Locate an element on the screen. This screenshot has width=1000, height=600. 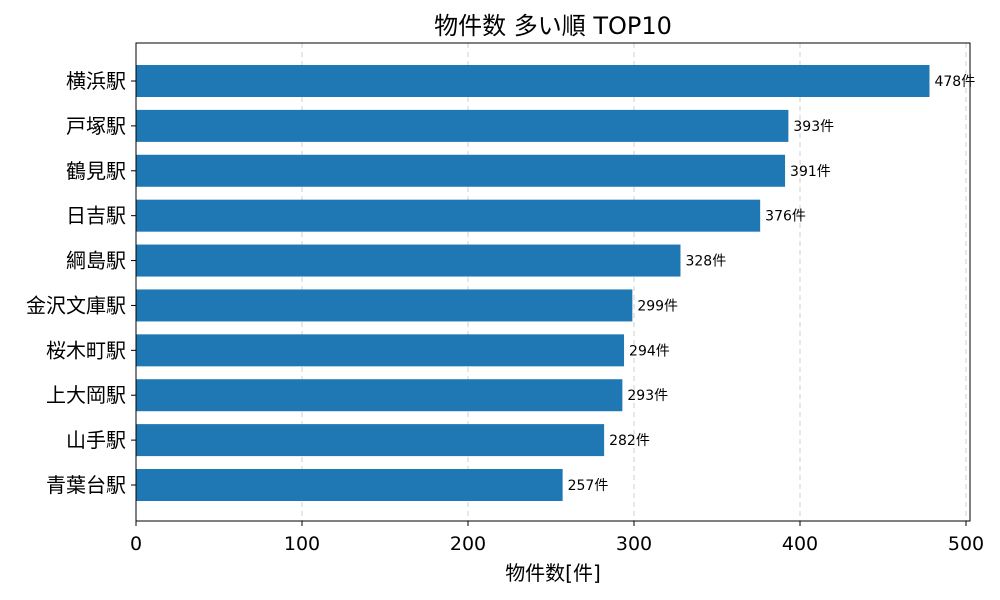
bar-value-label: 478件 is located at coordinates (954, 82).